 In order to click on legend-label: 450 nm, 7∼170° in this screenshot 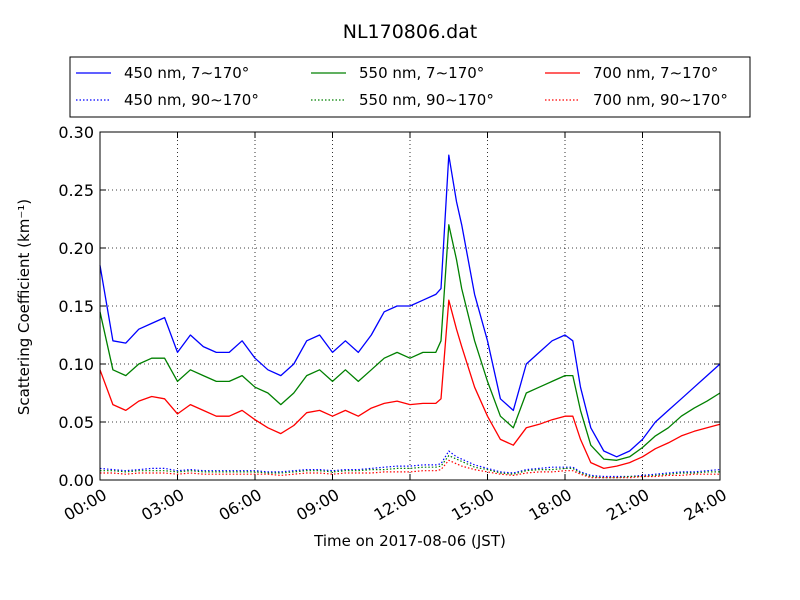, I will do `click(186, 73)`.